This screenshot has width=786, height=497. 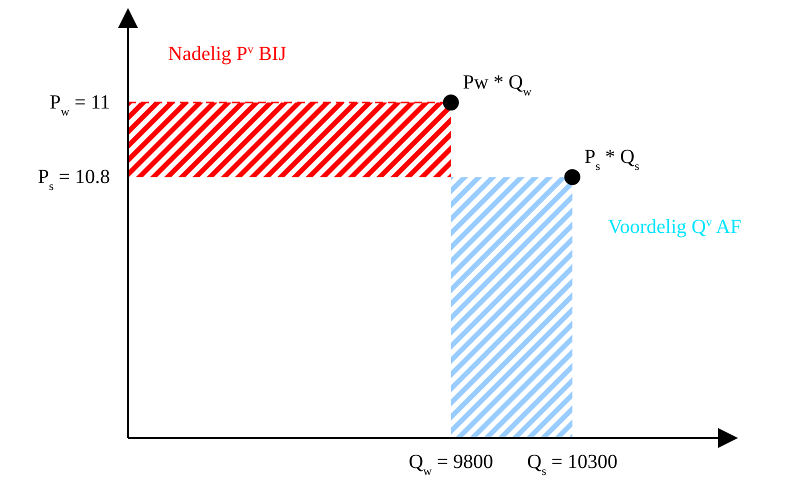 What do you see at coordinates (80, 105) in the screenshot?
I see `y-tick-label: P$_{w}$ = 11` at bounding box center [80, 105].